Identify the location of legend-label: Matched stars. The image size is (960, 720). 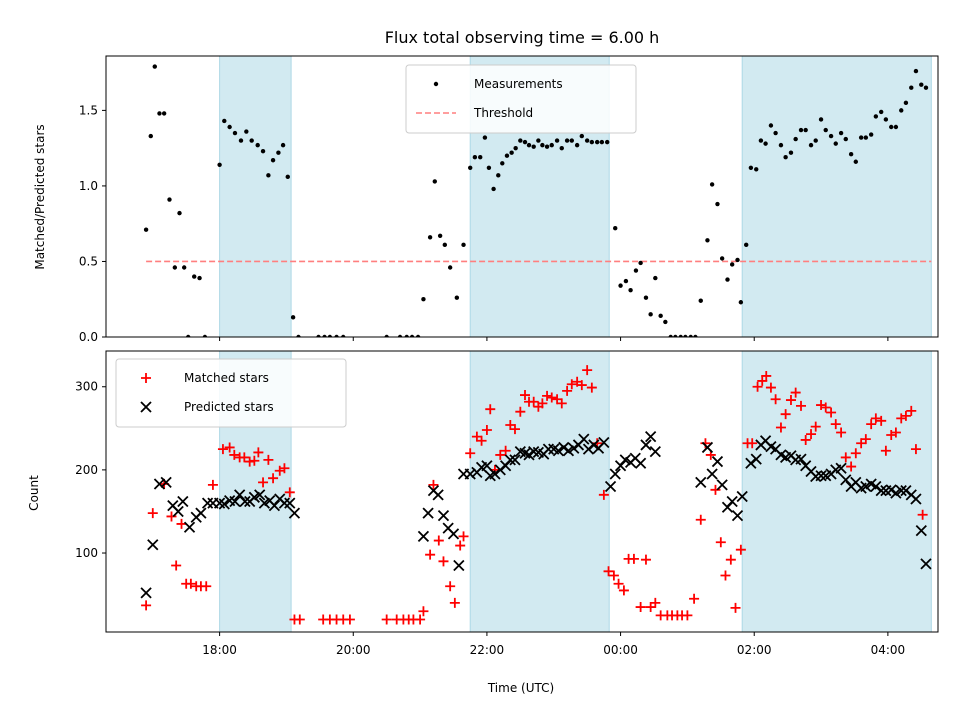
(226, 378).